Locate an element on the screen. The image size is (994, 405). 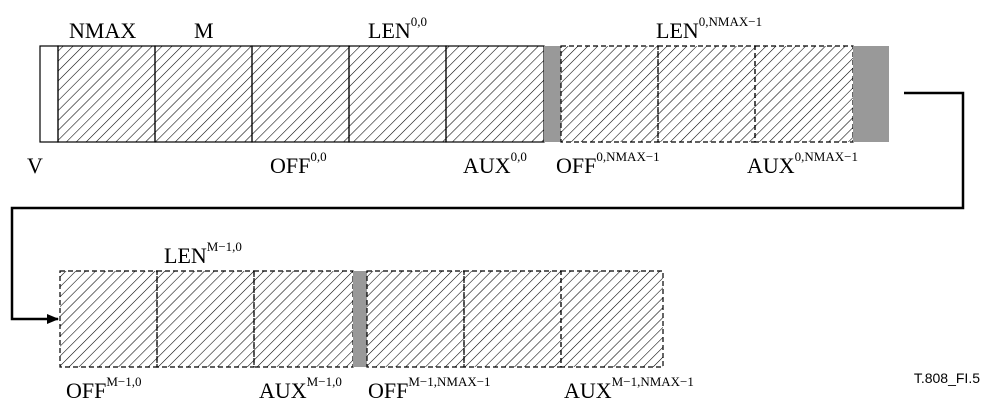
figure-id: T.808_FI.5 is located at coordinates (947, 378).